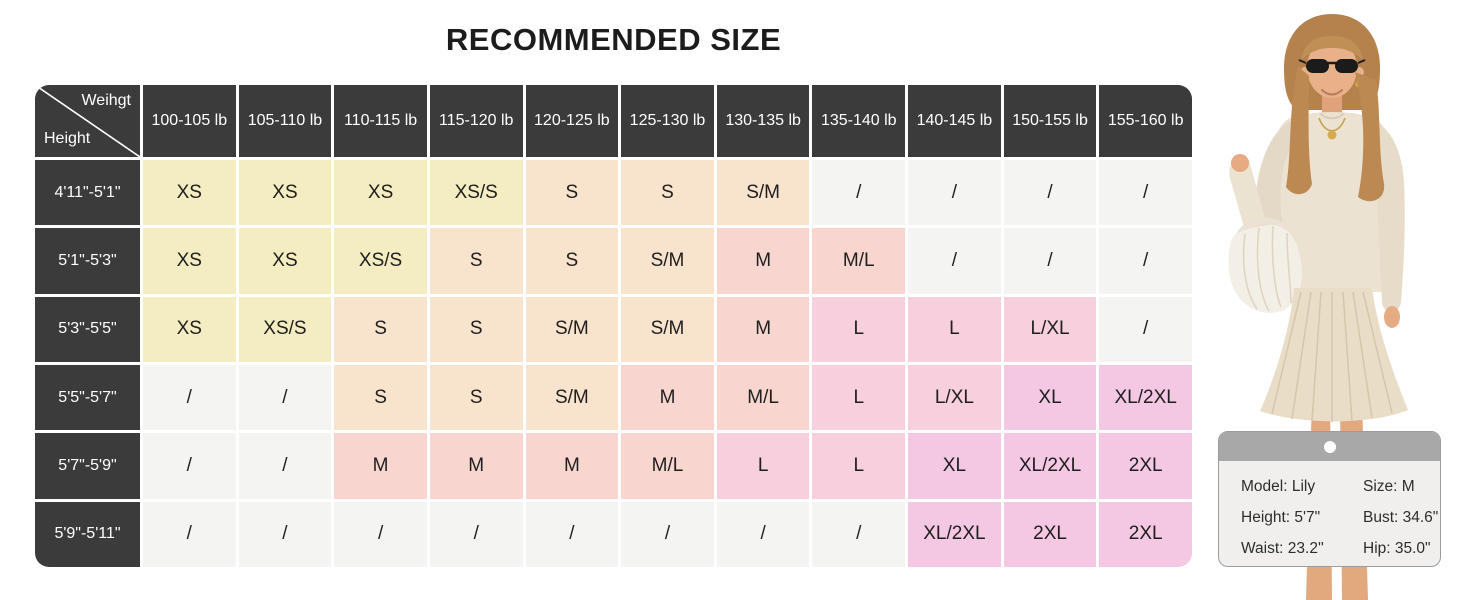  I want to click on weight-column-header: 150-155 lb, so click(1050, 121).